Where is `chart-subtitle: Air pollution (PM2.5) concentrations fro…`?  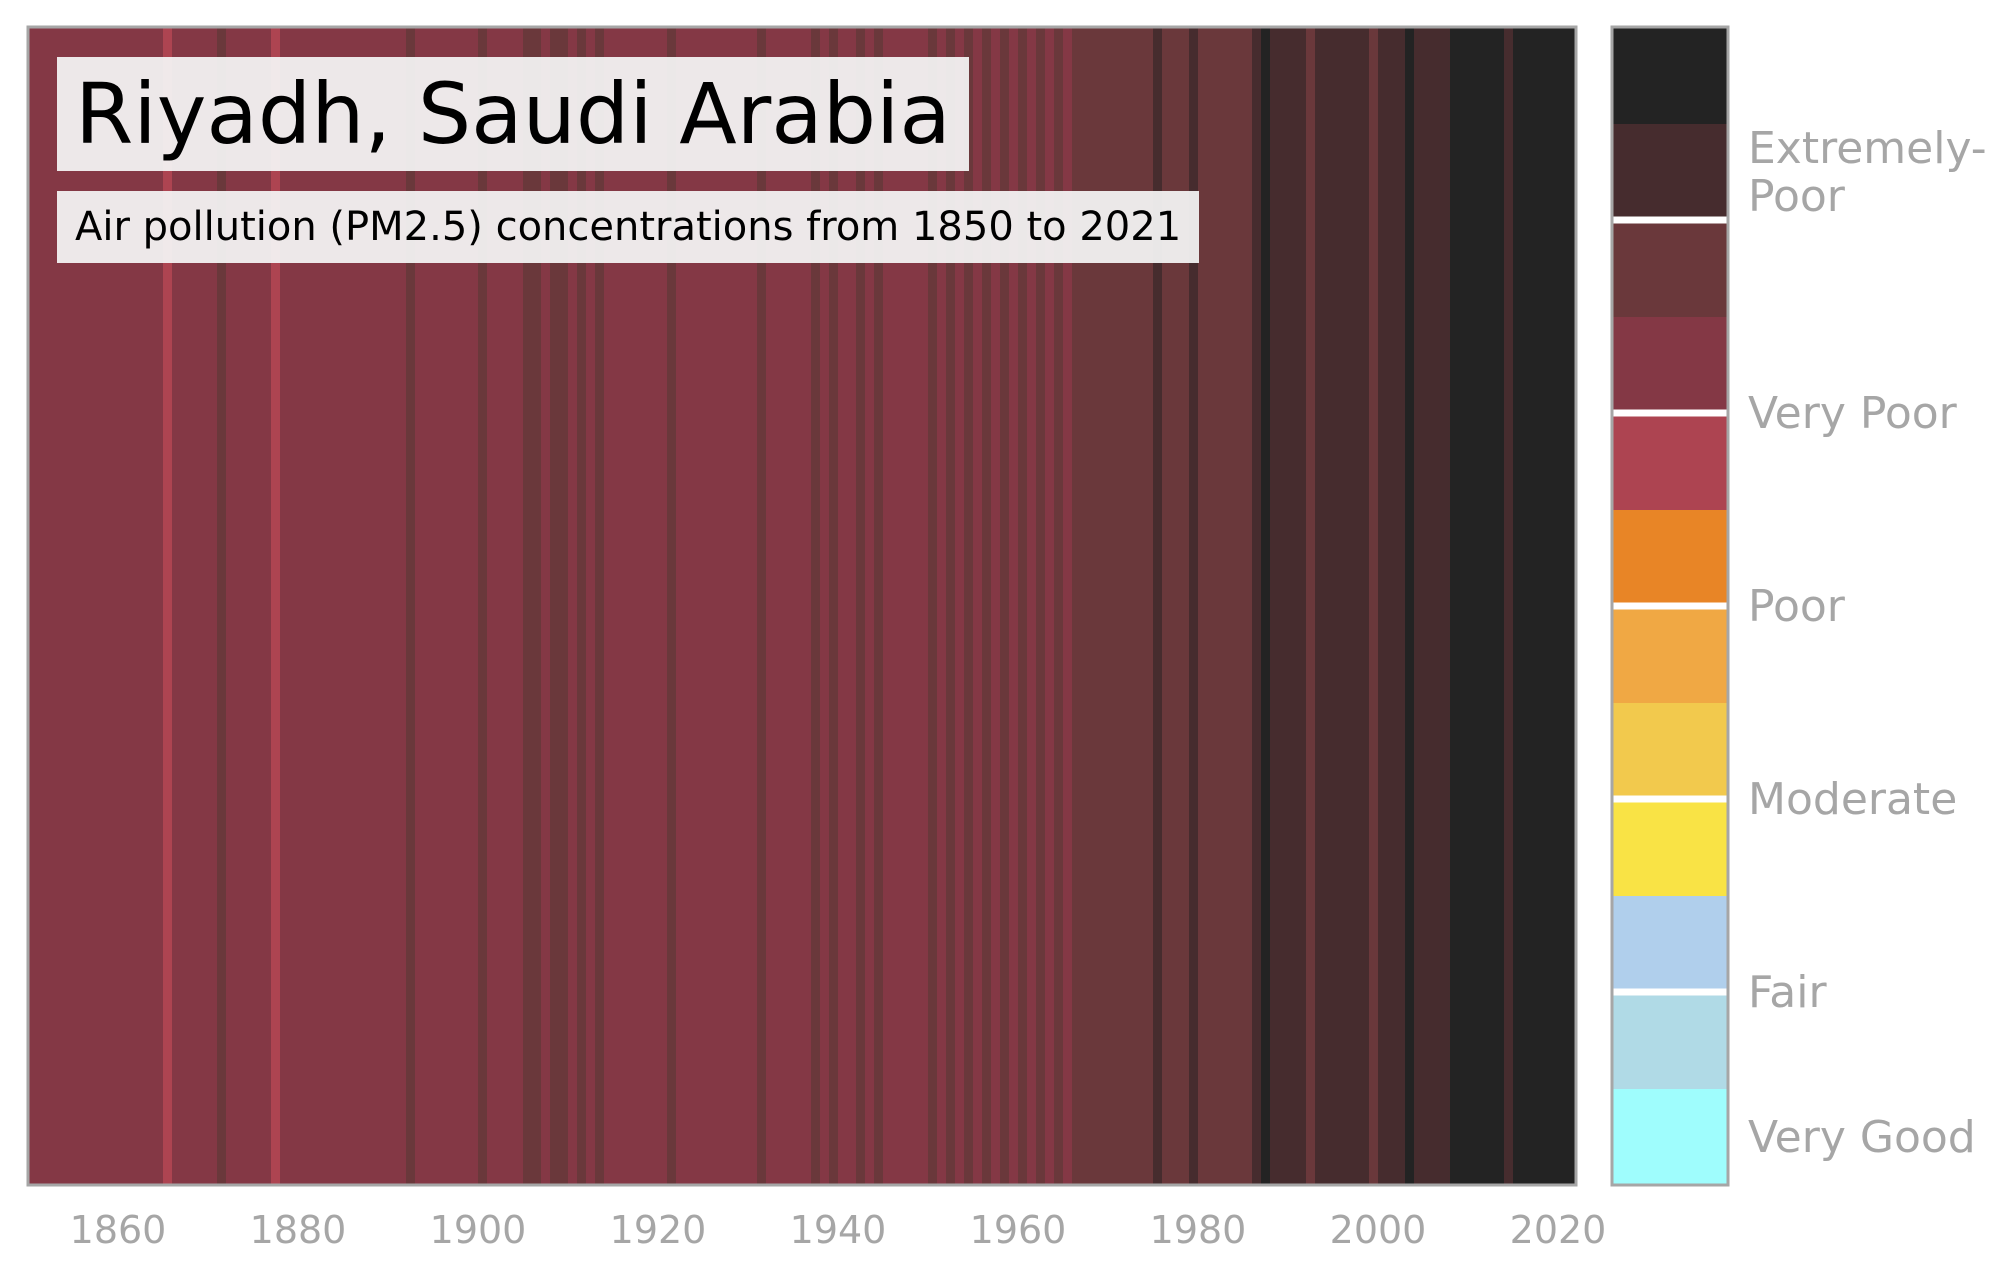
chart-subtitle: Air pollution (PM2.5) concentrations fro… is located at coordinates (628, 227).